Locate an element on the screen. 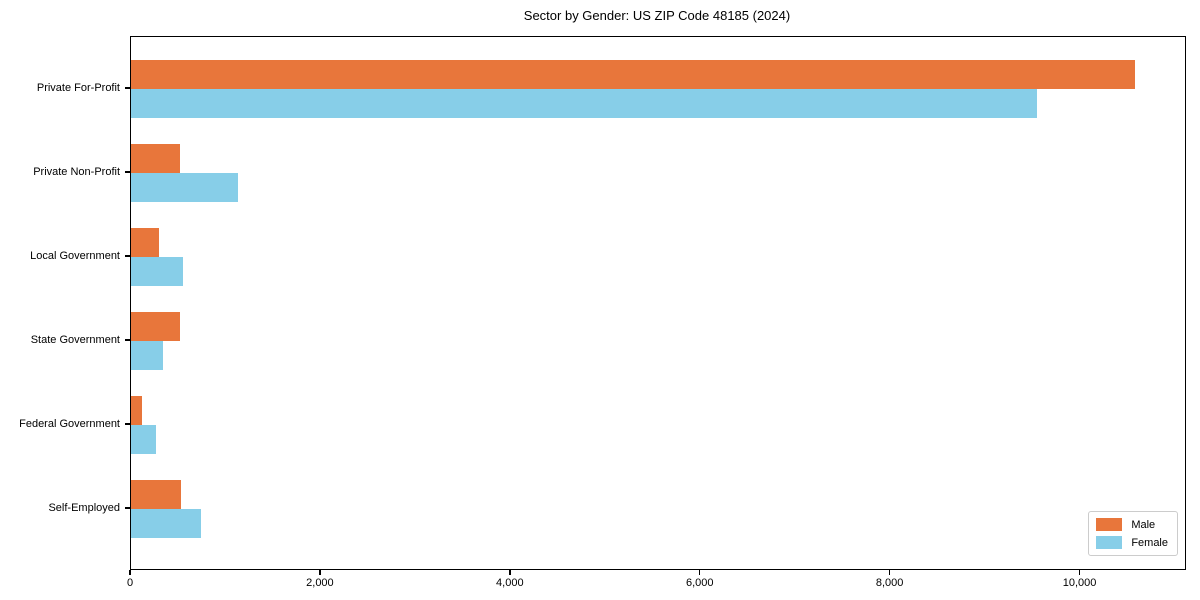  legend-label: Male is located at coordinates (1143, 524).